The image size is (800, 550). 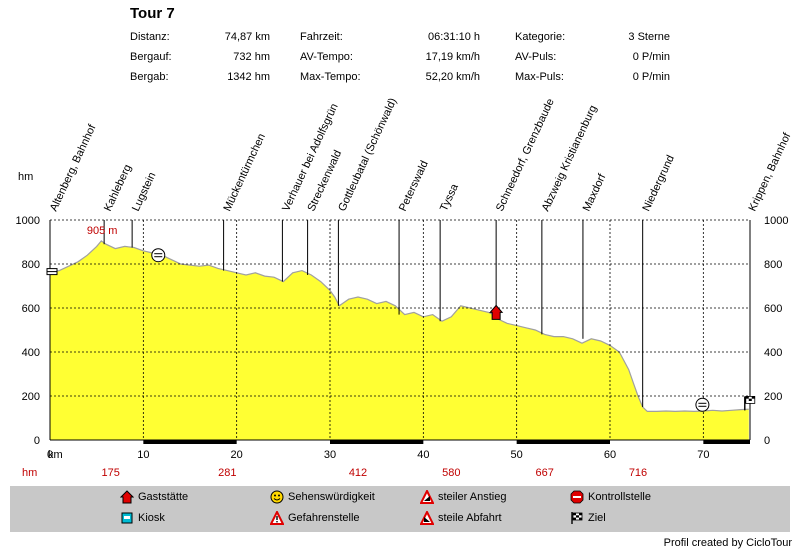 I want to click on legend-label: steile Abfahrt, so click(x=470, y=518).